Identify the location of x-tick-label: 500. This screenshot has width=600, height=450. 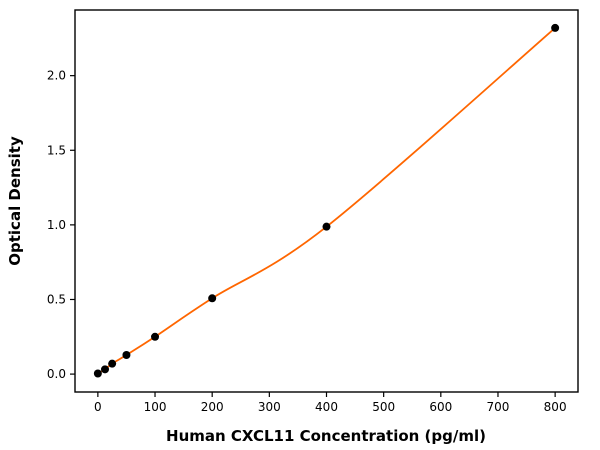
(383, 407).